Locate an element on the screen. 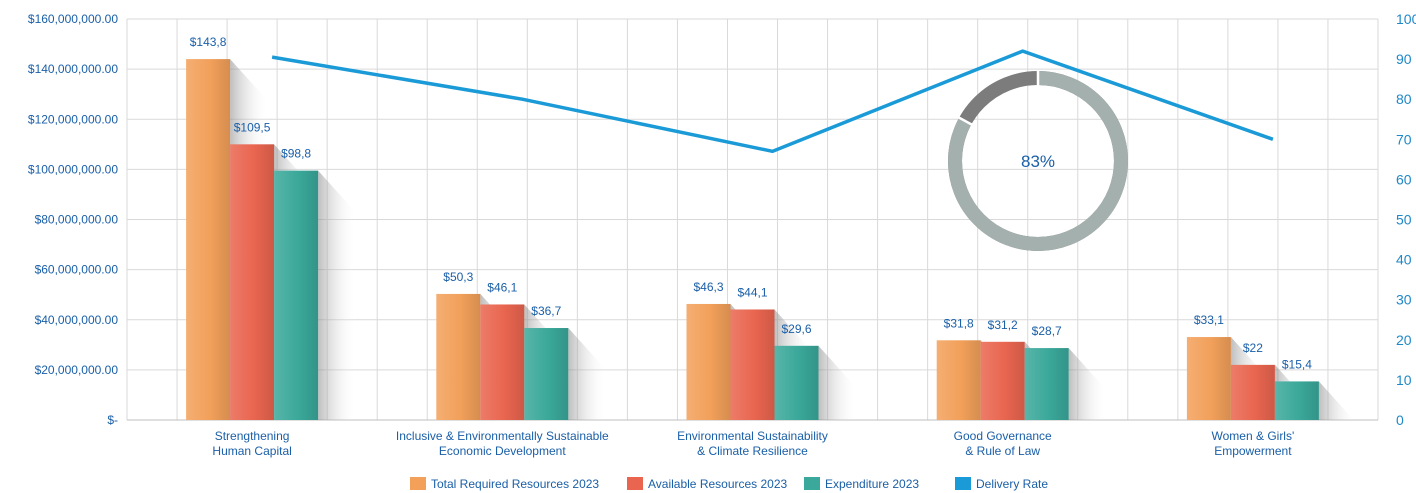  bar-value-label: $22 is located at coordinates (1253, 348).